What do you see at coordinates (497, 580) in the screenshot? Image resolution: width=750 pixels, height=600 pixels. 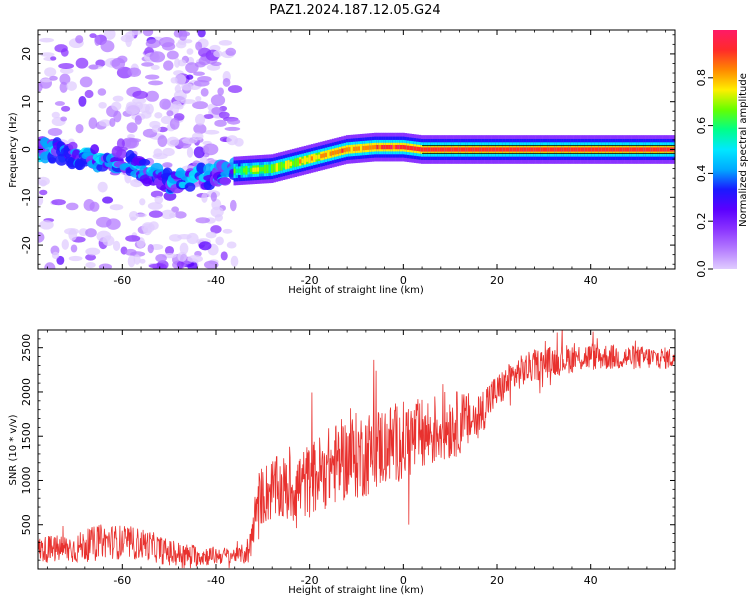 I see `snr-x-tick-label: 20` at bounding box center [497, 580].